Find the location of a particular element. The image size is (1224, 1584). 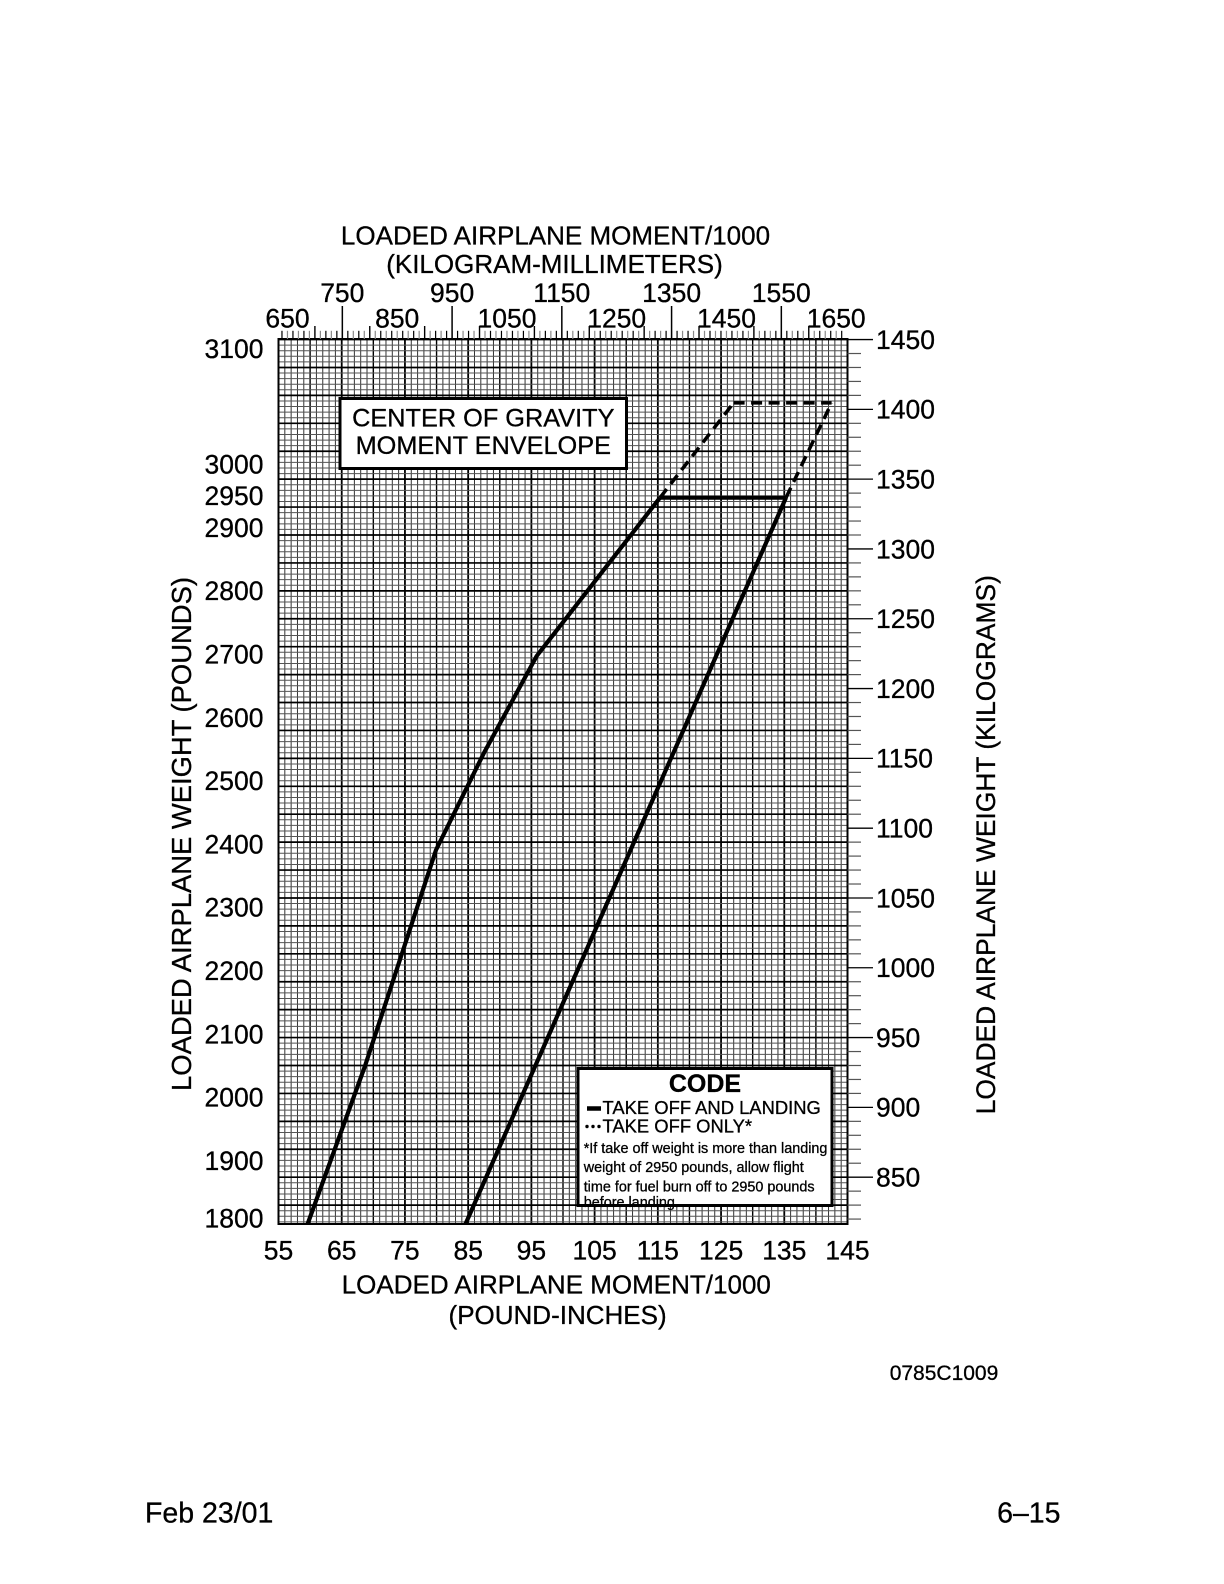

svg-text: 1000 is located at coordinates (905, 968).